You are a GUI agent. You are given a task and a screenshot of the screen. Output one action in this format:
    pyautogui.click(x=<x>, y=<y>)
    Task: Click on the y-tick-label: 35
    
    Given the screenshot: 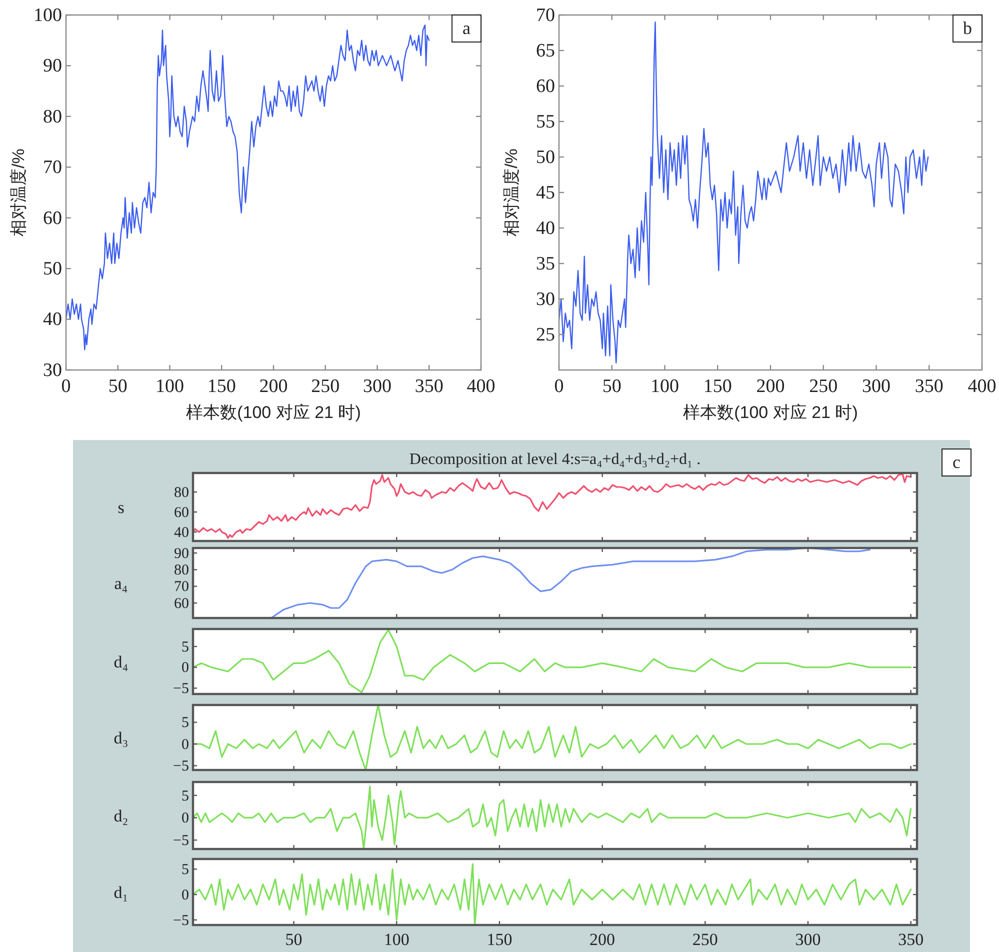 What is the action you would take?
    pyautogui.click(x=545, y=263)
    